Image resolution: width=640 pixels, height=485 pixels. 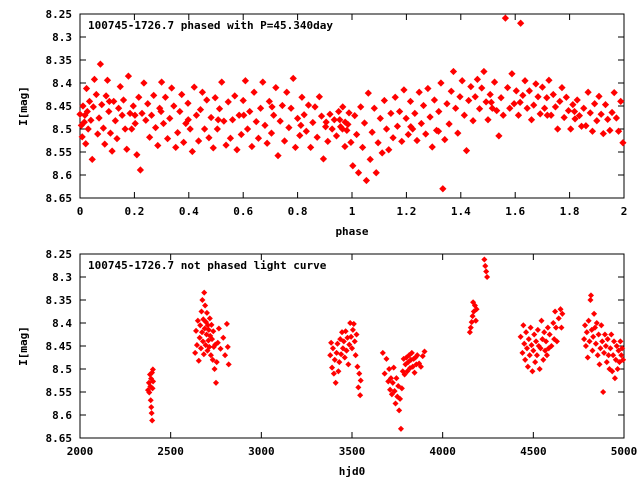 I want to click on x-tick-label: 4500, so click(x=533, y=451).